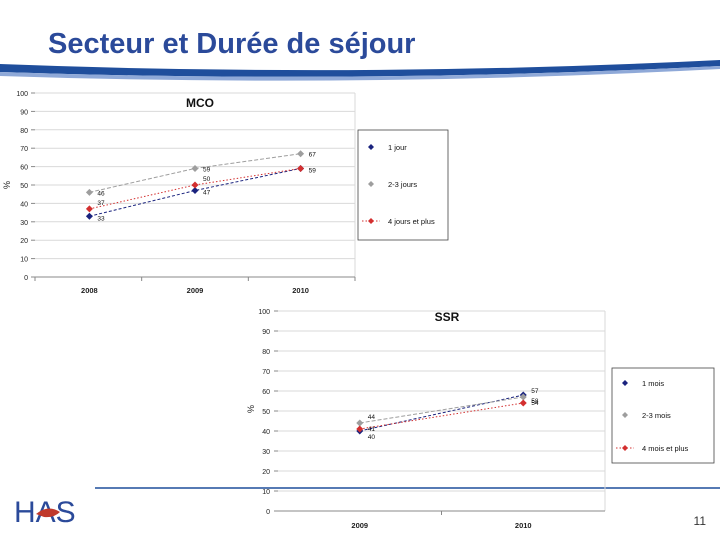 The width and height of the screenshot is (720, 540). Describe the element at coordinates (397, 147) in the screenshot. I see `legend-label: 1 jour` at that location.